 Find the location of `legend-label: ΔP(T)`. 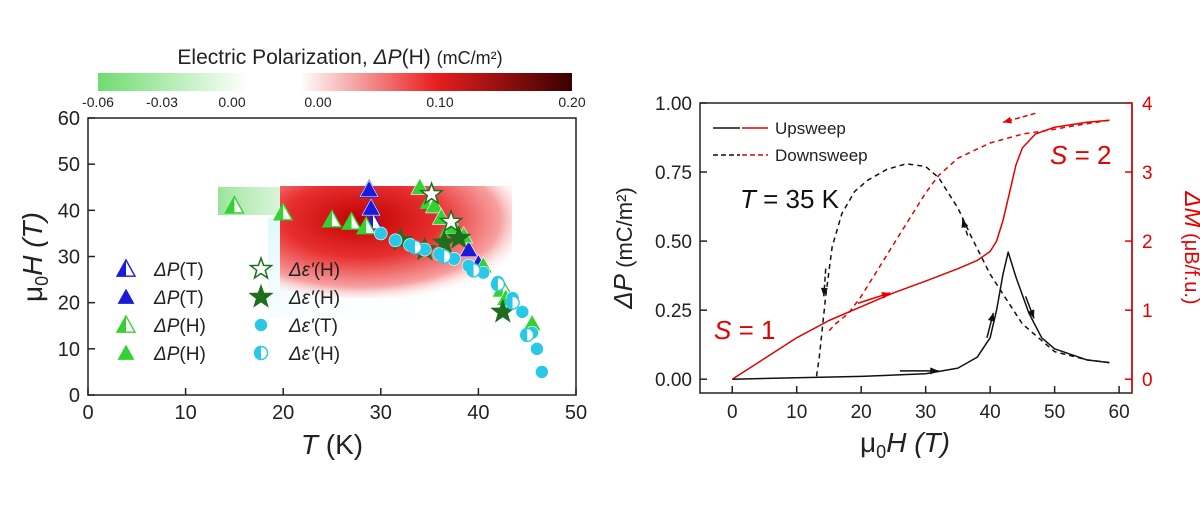

legend-label: ΔP(T) is located at coordinates (178, 270).